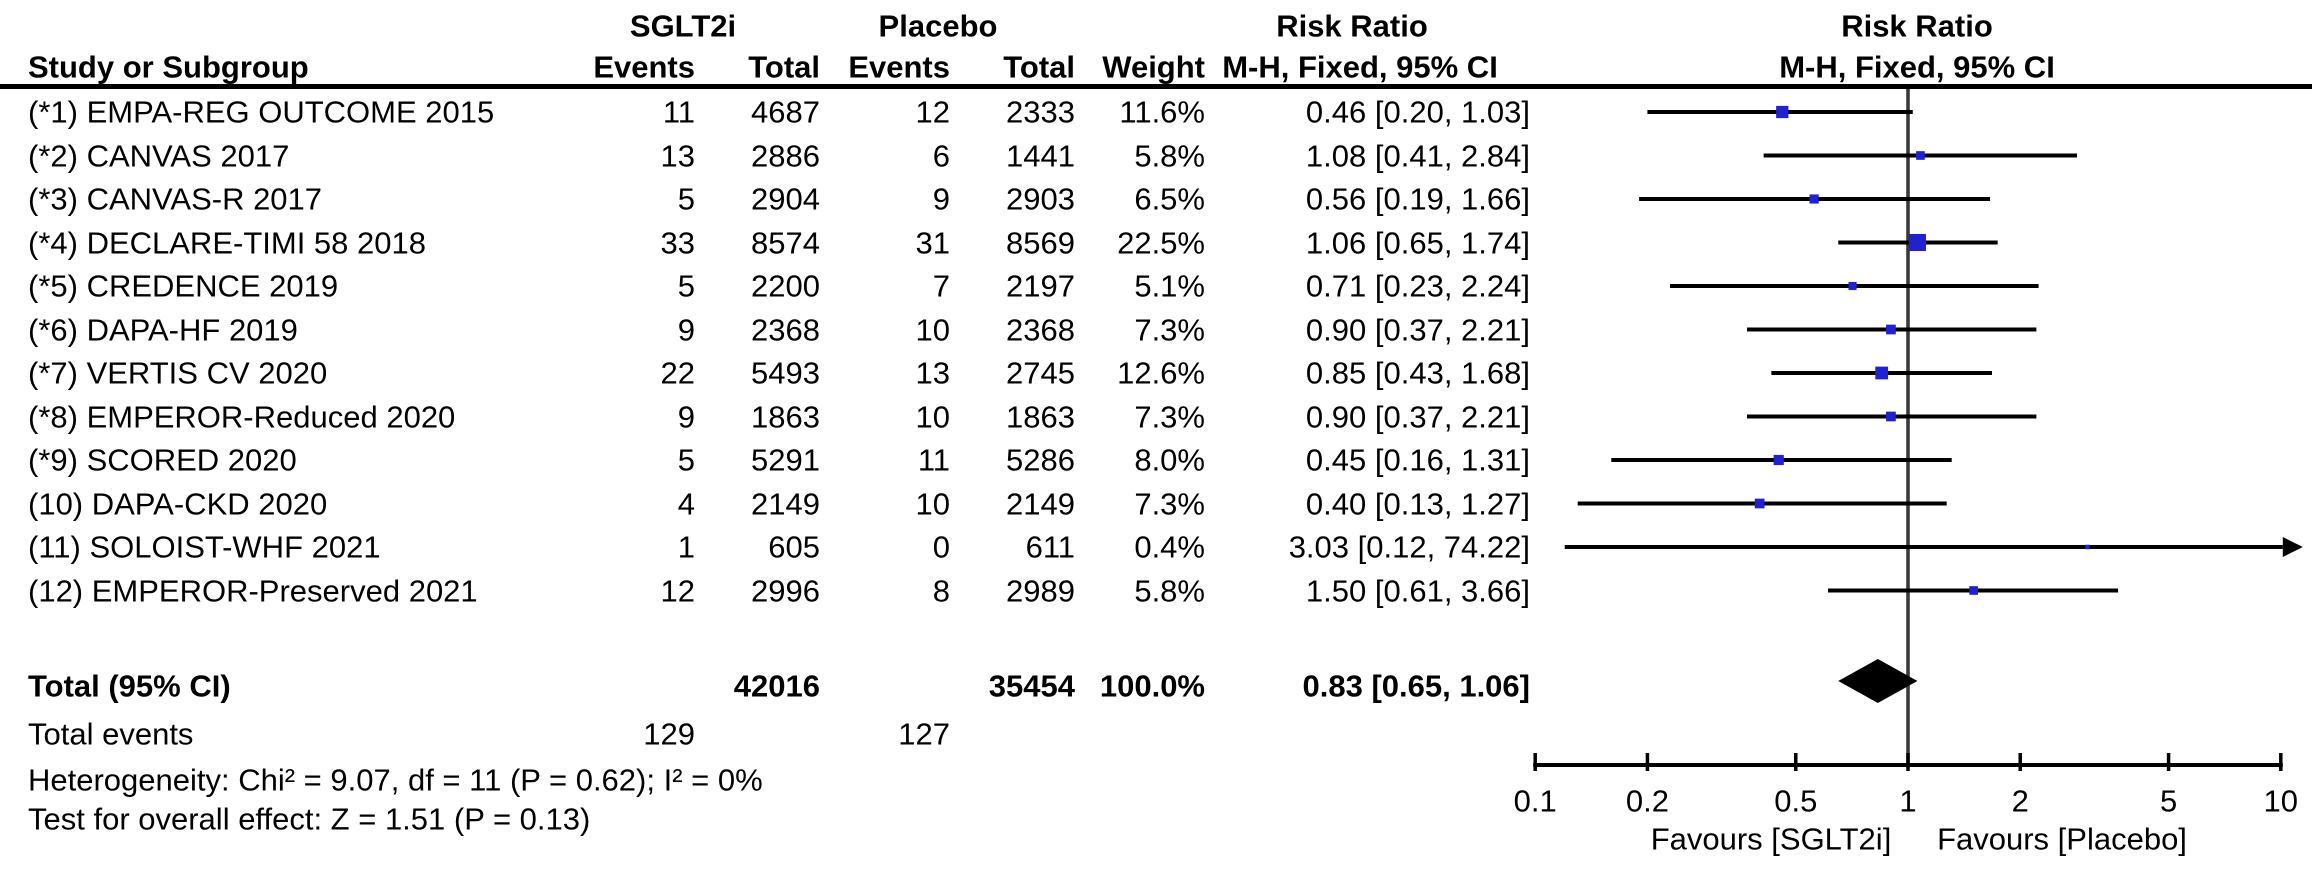  Describe the element at coordinates (178, 503) in the screenshot. I see `study-label: (10) DAPA-CKD 2020` at that location.